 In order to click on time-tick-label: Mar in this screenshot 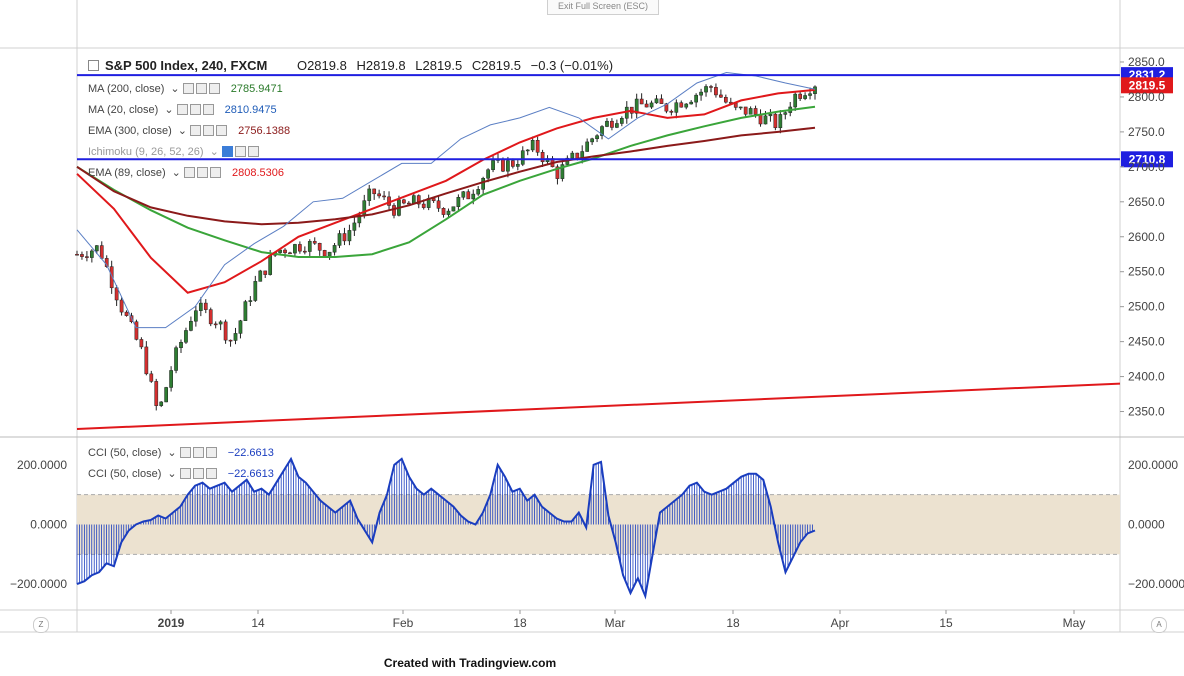, I will do `click(615, 623)`.